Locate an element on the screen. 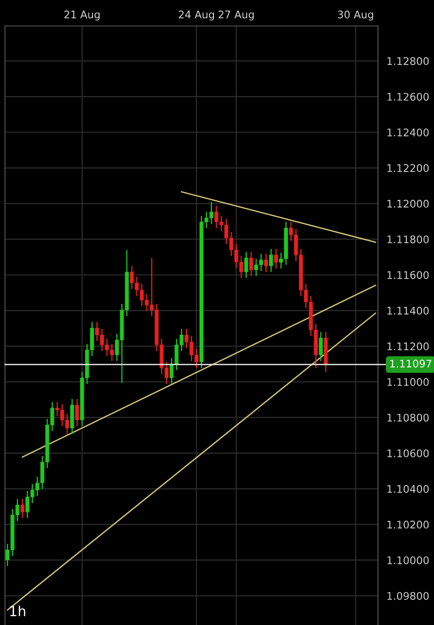 This screenshot has width=434, height=625. x-tick-label: 21 Aug is located at coordinates (82, 15).